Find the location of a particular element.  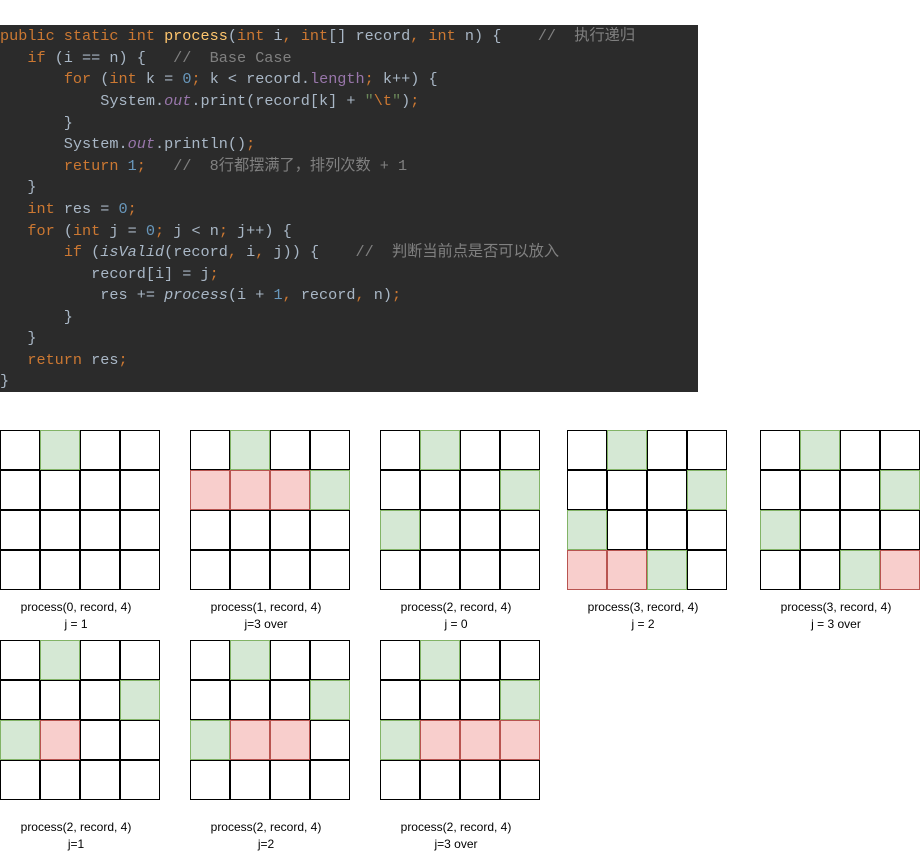

code-token: process is located at coordinates (196, 36).